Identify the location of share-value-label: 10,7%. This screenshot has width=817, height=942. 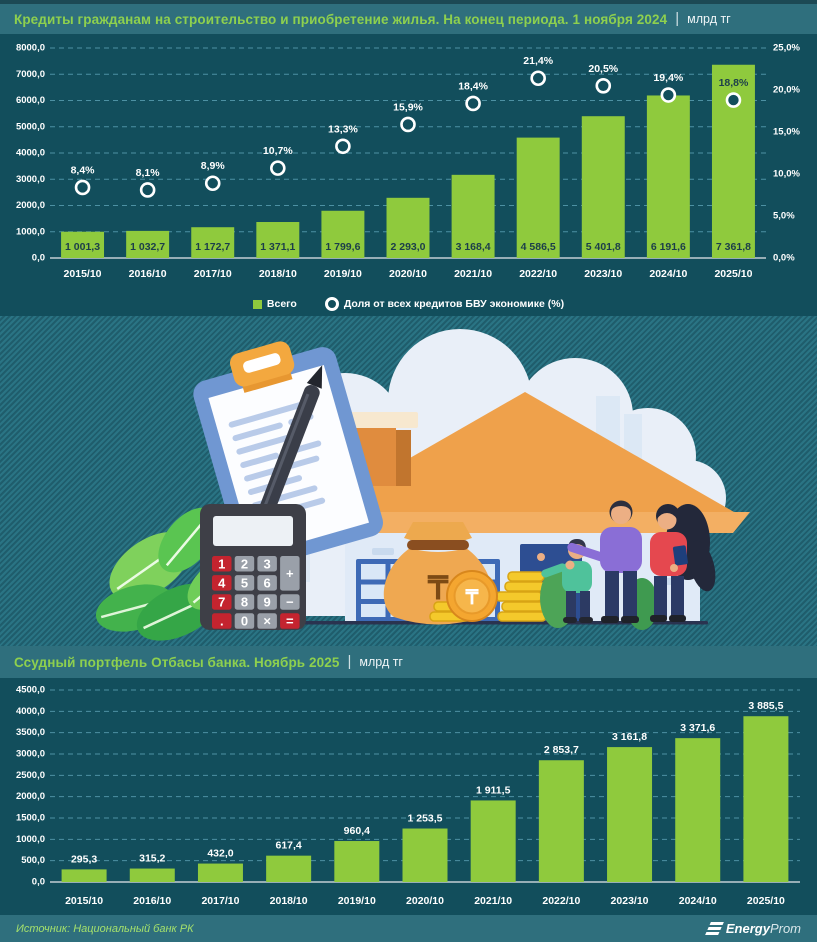
(278, 151).